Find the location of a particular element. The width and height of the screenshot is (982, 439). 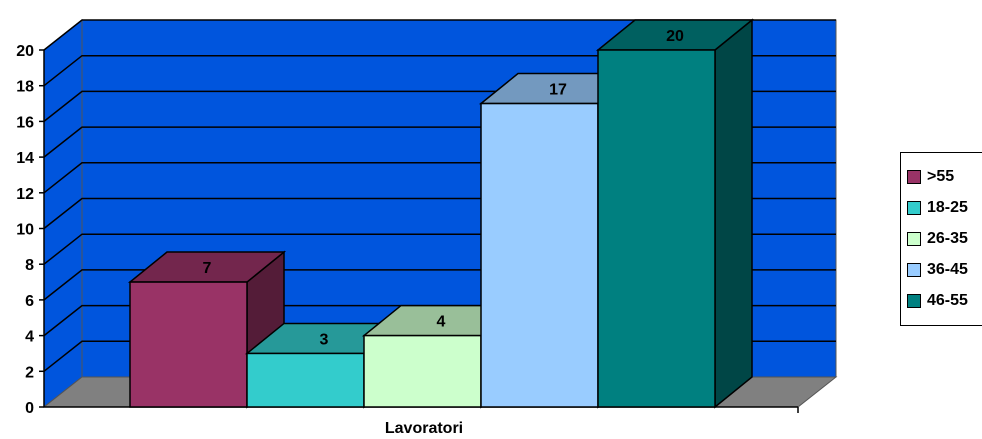

data-label: 20 is located at coordinates (675, 36).